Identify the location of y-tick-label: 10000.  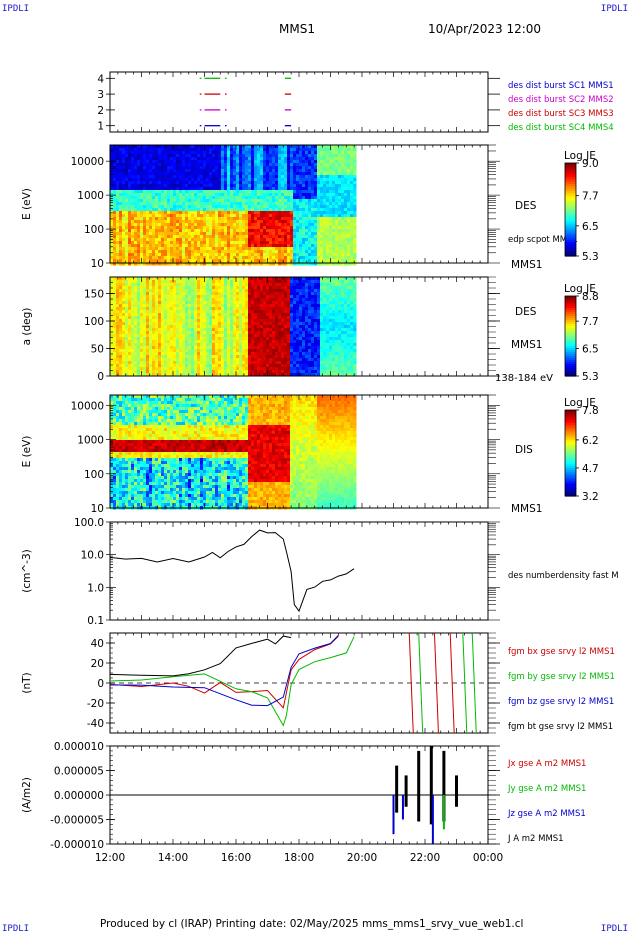
(87, 162).